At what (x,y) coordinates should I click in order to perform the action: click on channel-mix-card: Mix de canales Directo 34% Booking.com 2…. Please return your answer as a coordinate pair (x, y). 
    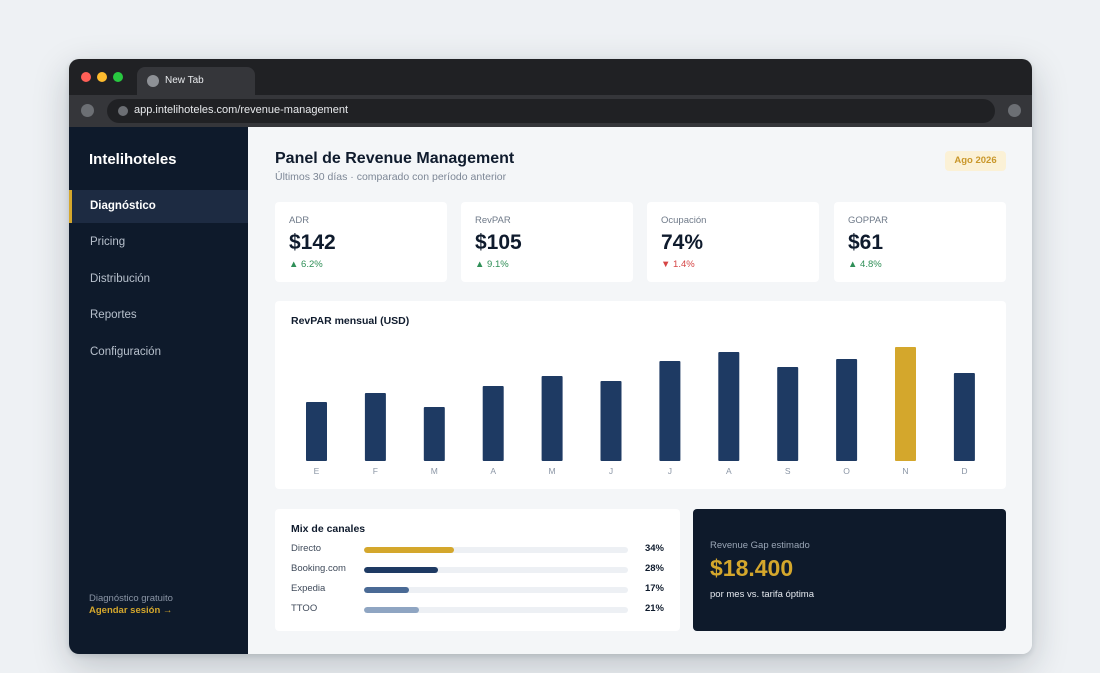
    Looking at the image, I should click on (477, 570).